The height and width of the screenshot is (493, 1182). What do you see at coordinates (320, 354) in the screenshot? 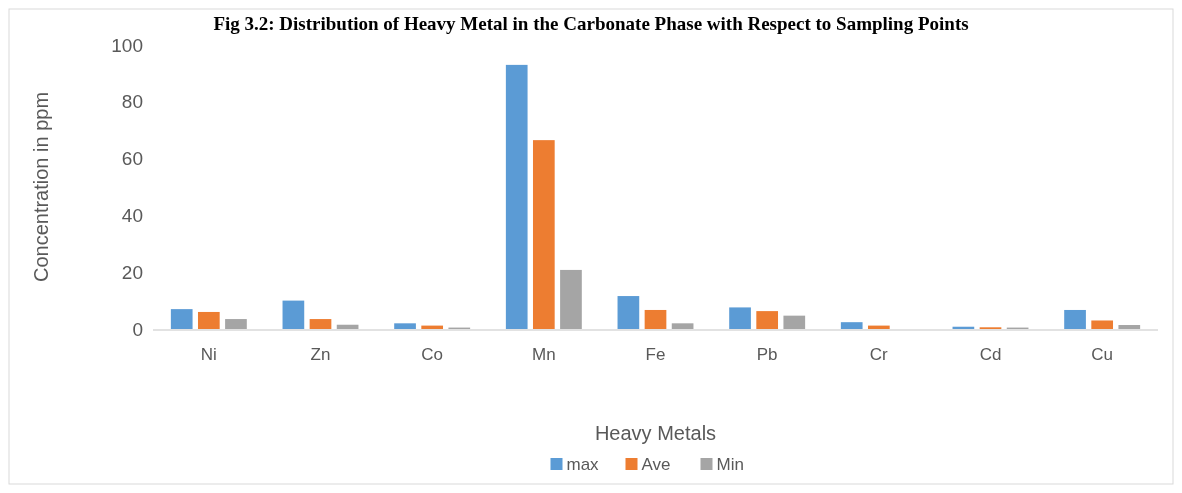
I see `x-tick-label: Zn` at bounding box center [320, 354].